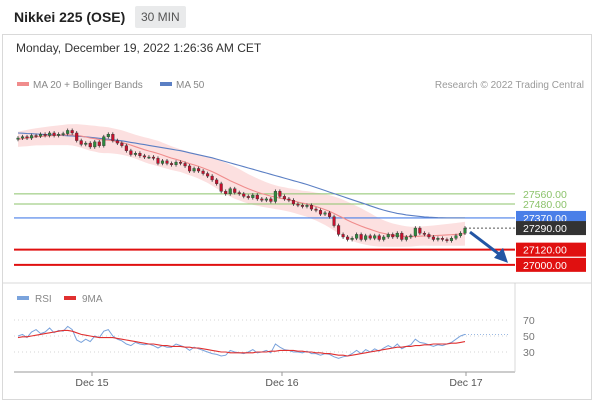 This screenshot has width=594, height=402. What do you see at coordinates (160, 17) in the screenshot?
I see `timeframe-badge: 30 MIN` at bounding box center [160, 17].